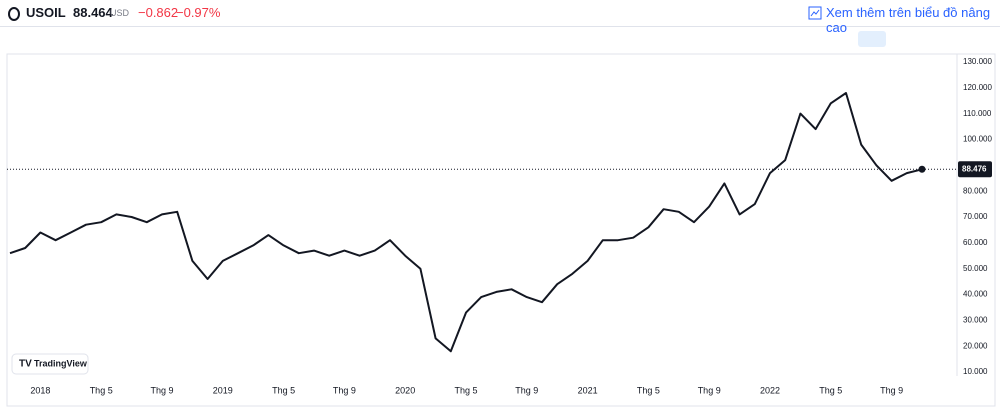 The width and height of the screenshot is (1000, 407). What do you see at coordinates (40, 390) in the screenshot?
I see `x-tick-label: 2018` at bounding box center [40, 390].